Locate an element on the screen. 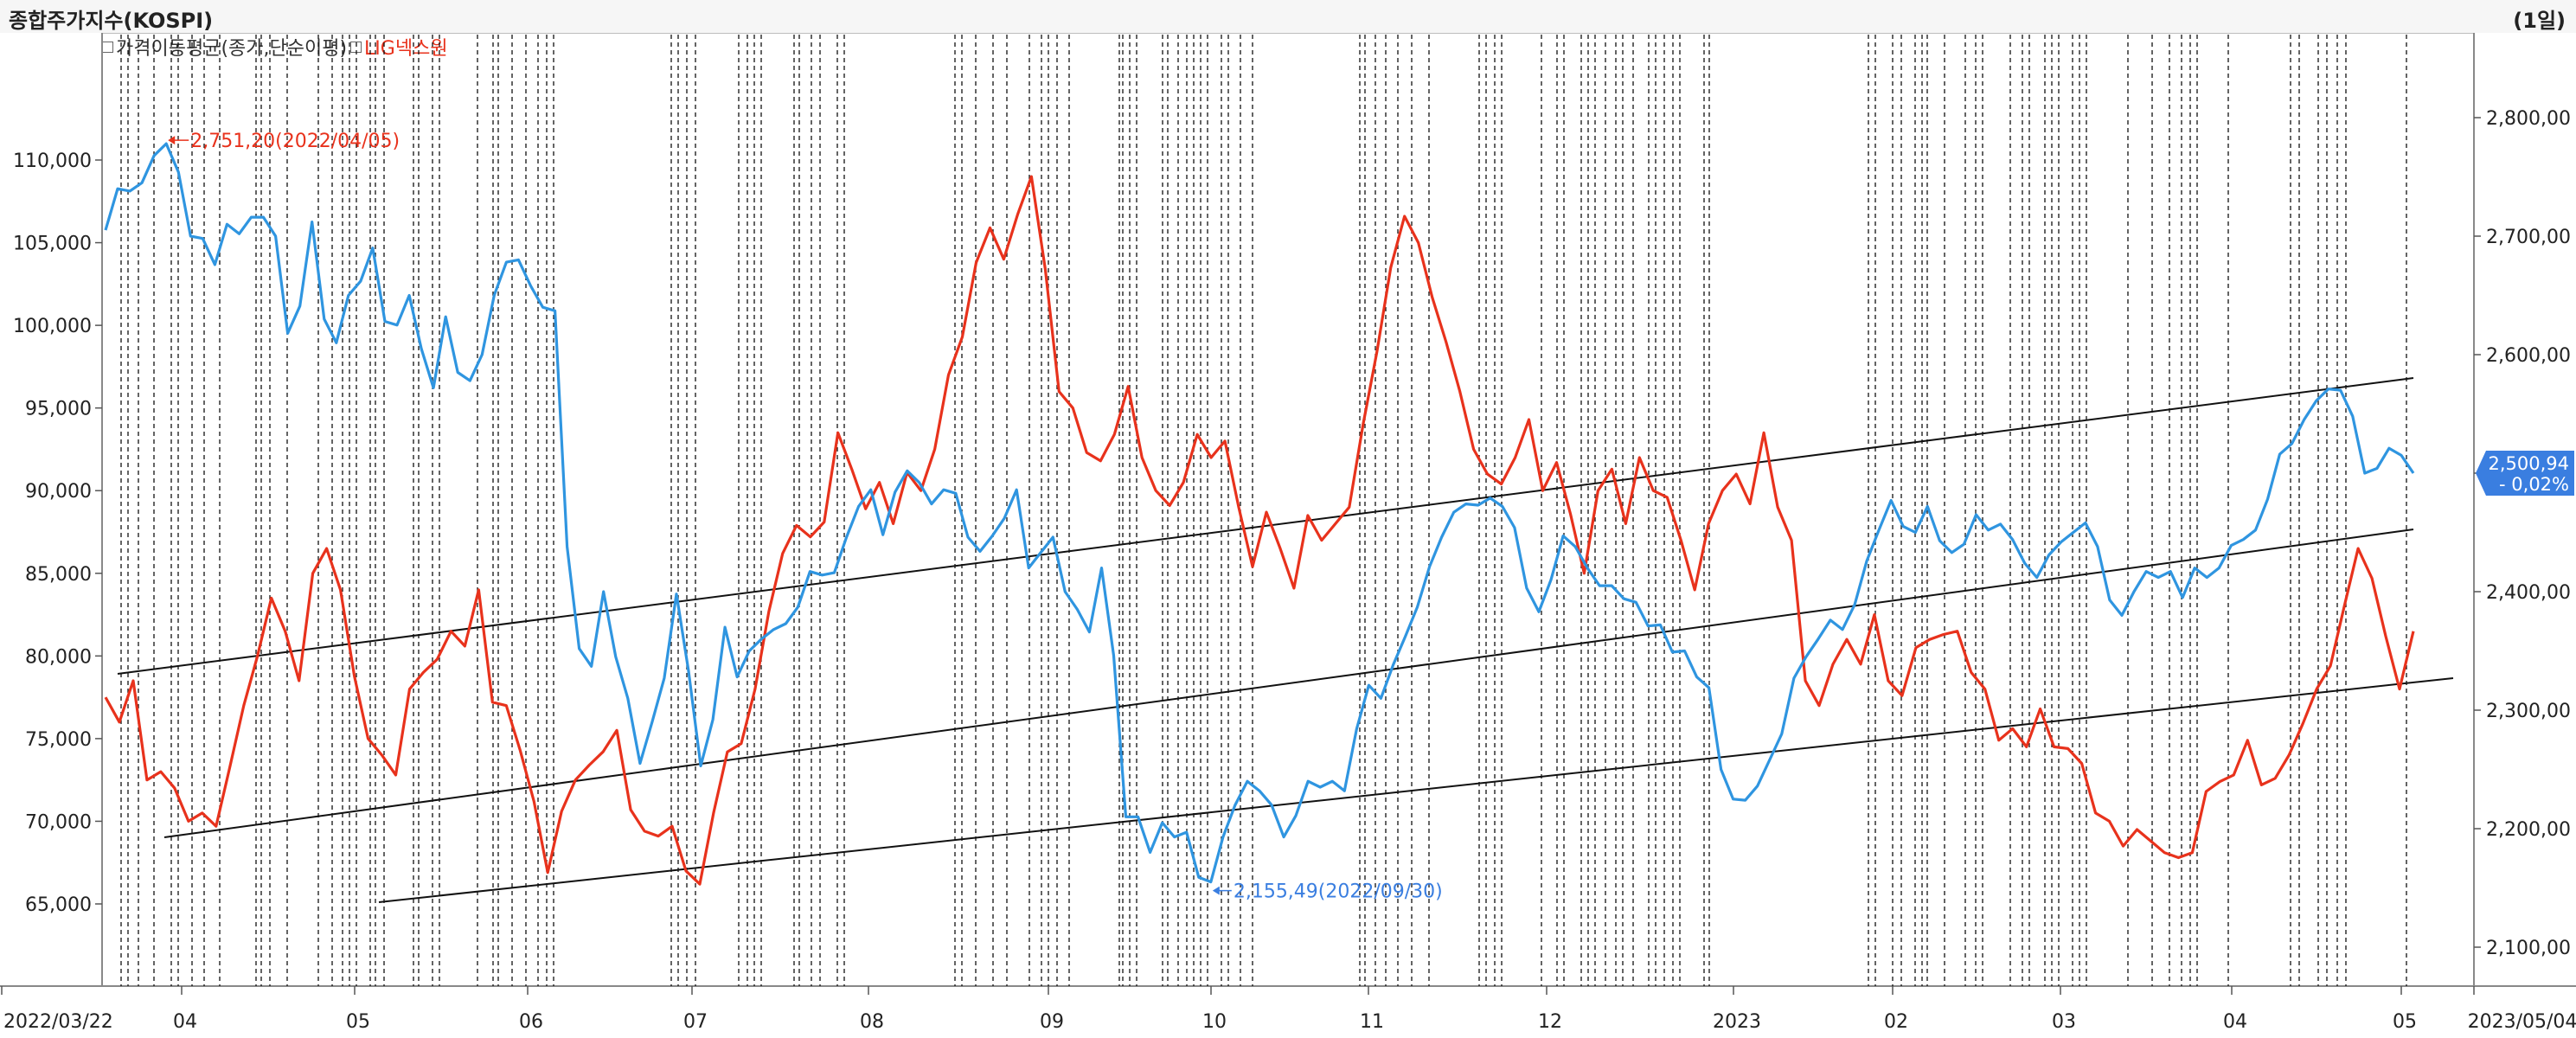  x-tick-label: 2023/05/04 is located at coordinates (2522, 1022).